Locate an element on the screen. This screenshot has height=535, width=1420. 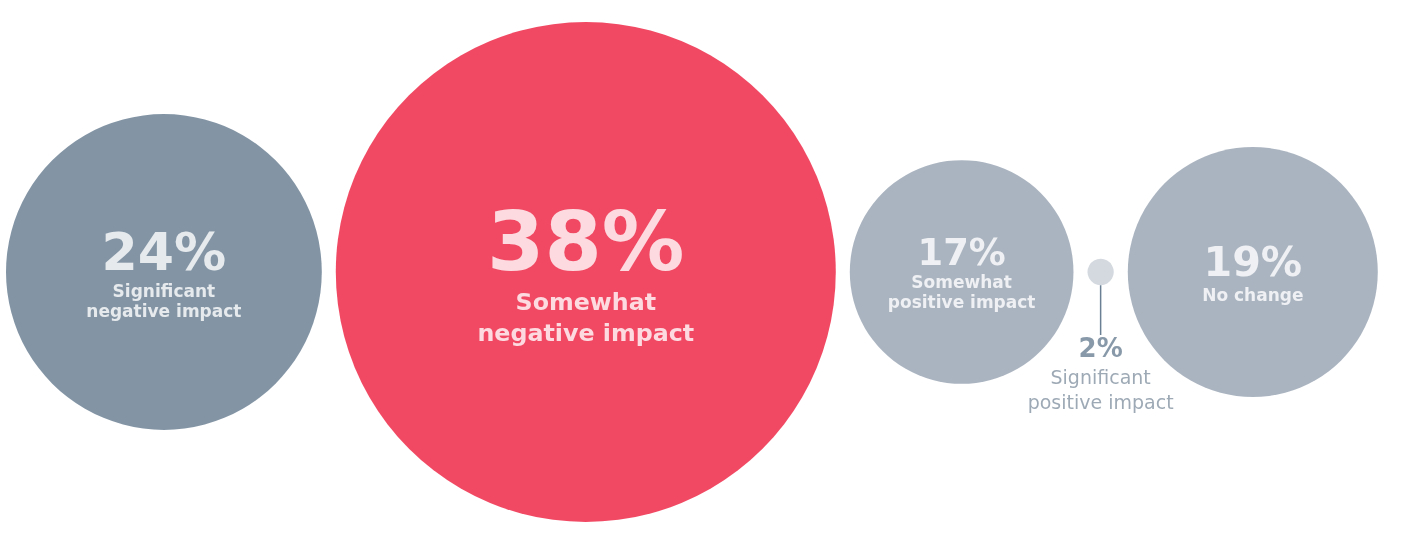
category-label: Significant negative impact is located at coordinates (164, 300).